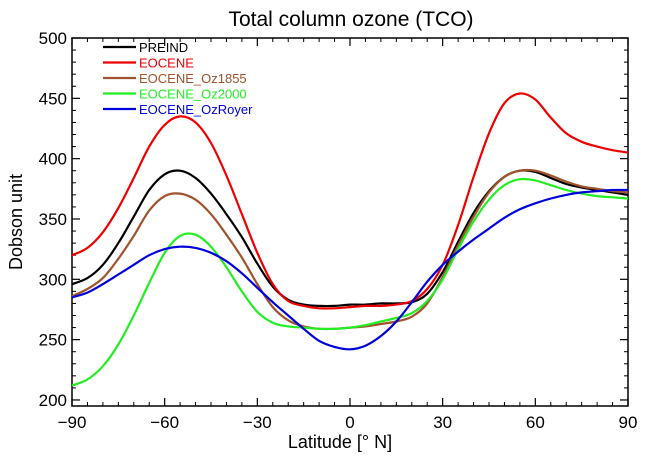  What do you see at coordinates (193, 78) in the screenshot?
I see `legend-label-eocene-oz1855: EOCENE_Oz1855` at bounding box center [193, 78].